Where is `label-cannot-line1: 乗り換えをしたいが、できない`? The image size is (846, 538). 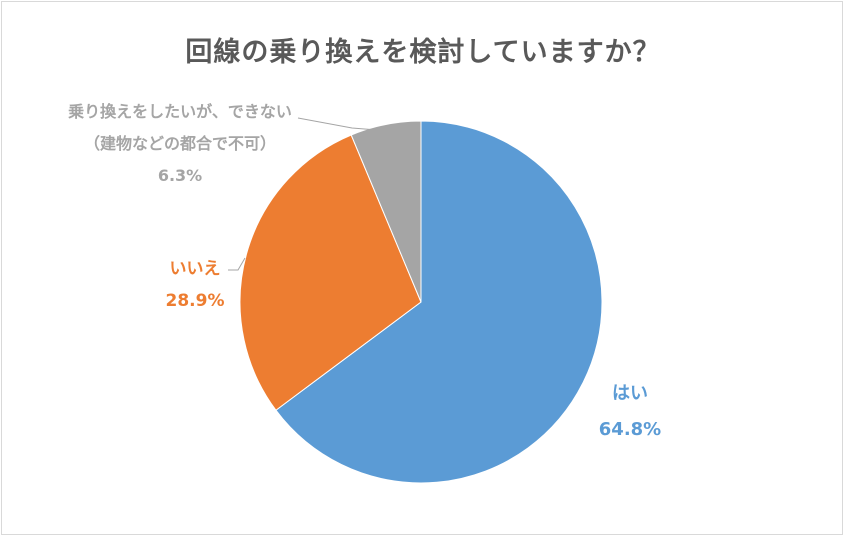 label-cannot-line1: 乗り換えをしたいが、できない is located at coordinates (180, 111).